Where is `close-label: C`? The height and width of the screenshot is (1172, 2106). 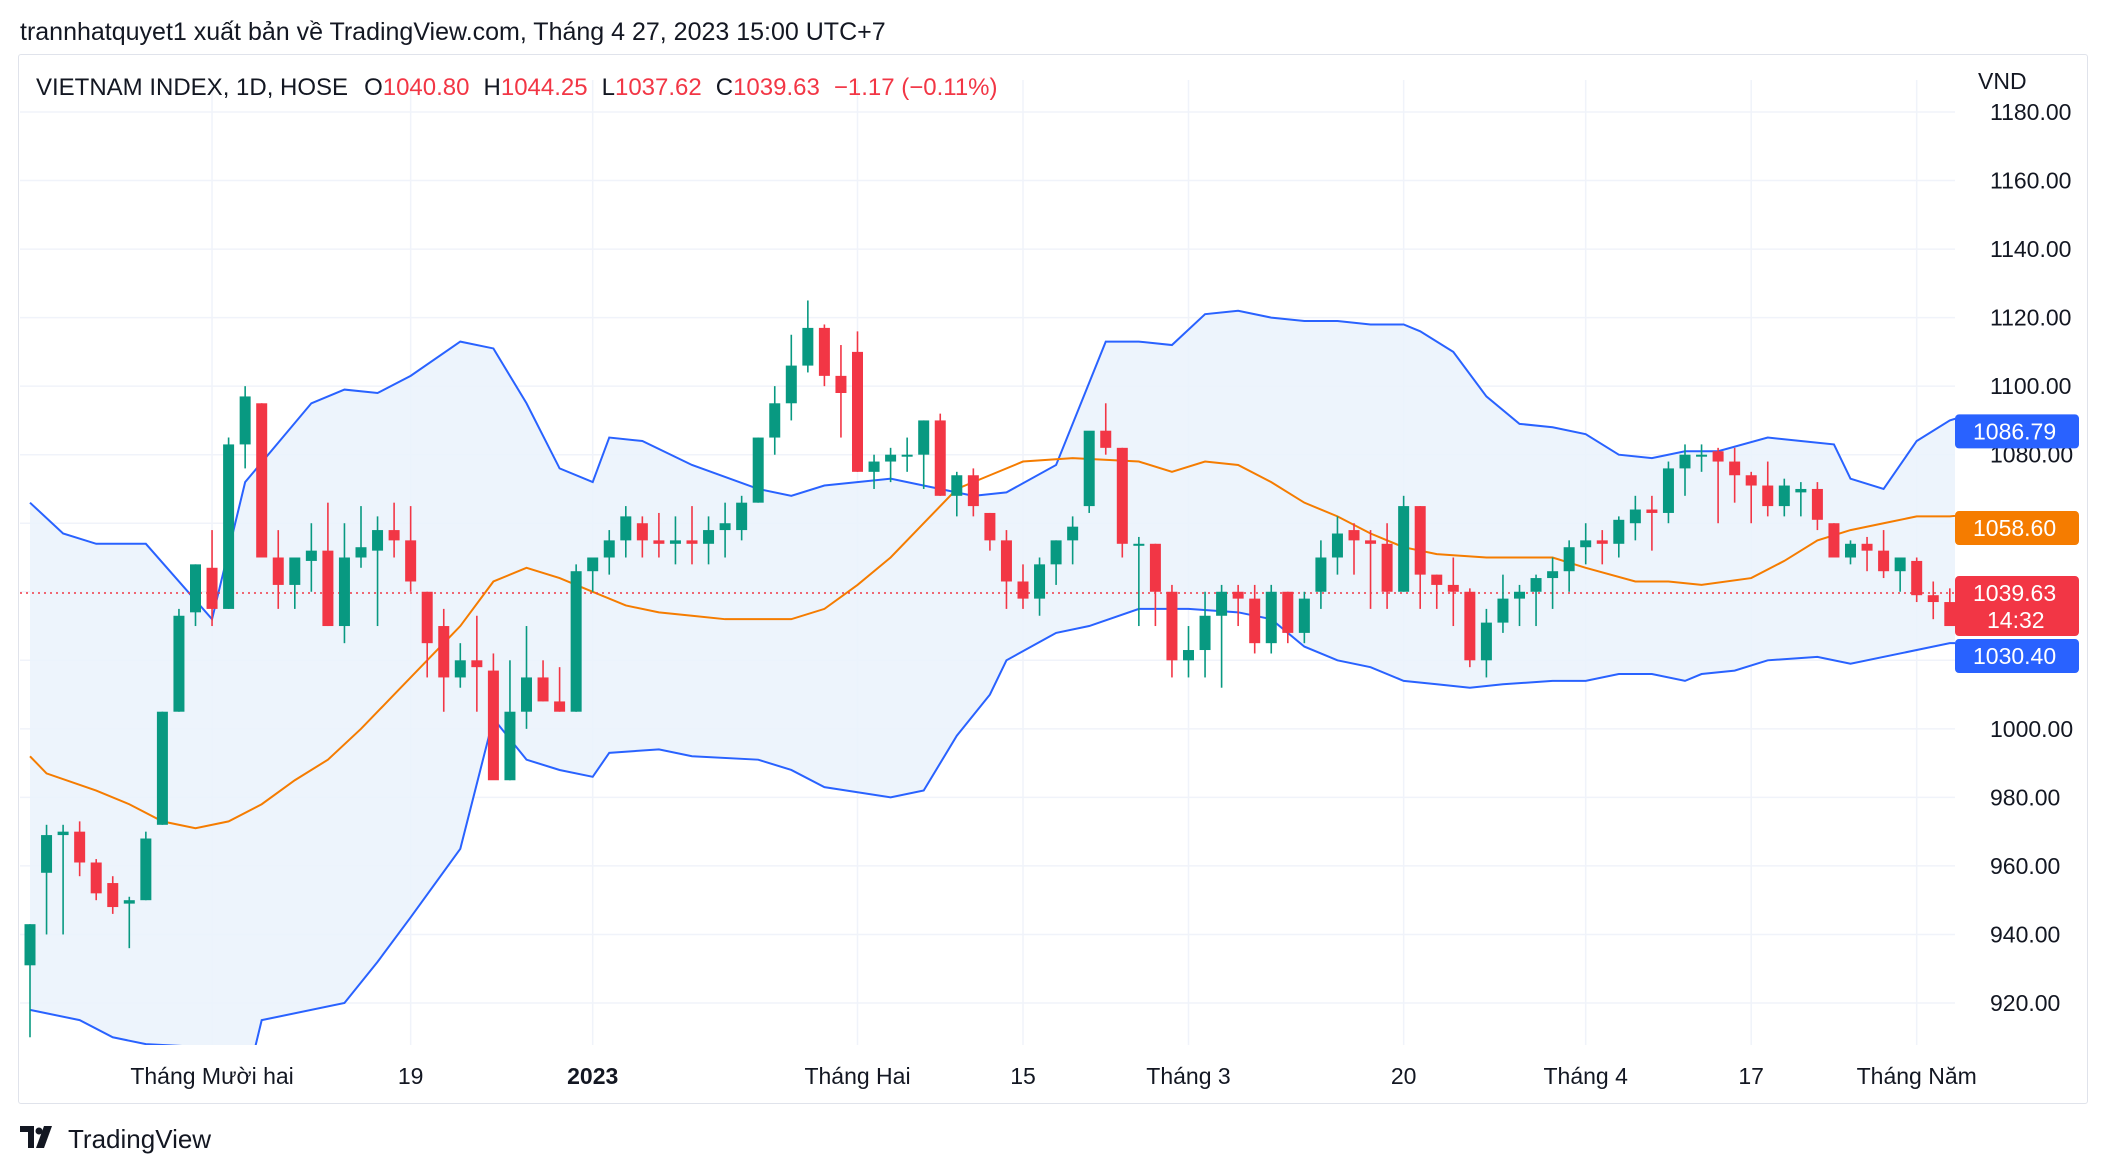
close-label: C is located at coordinates (724, 87).